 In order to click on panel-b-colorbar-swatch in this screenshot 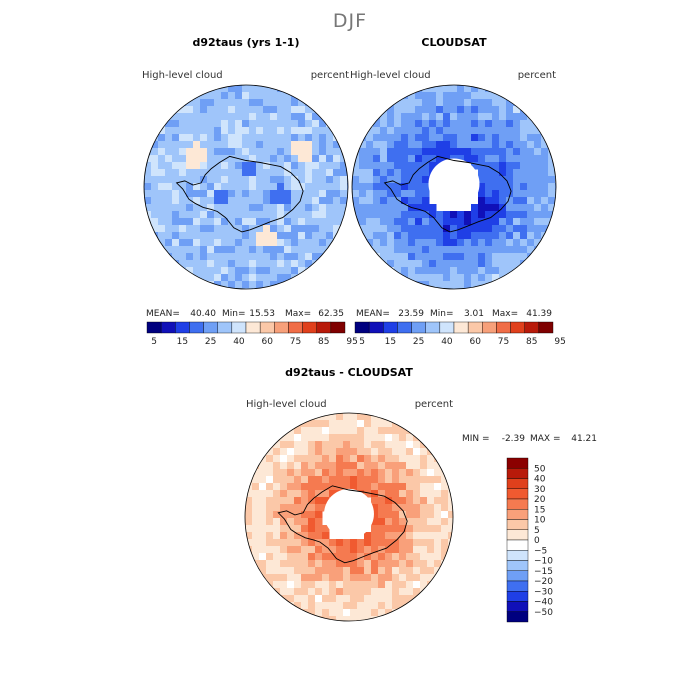, I will do `click(461, 327)`.